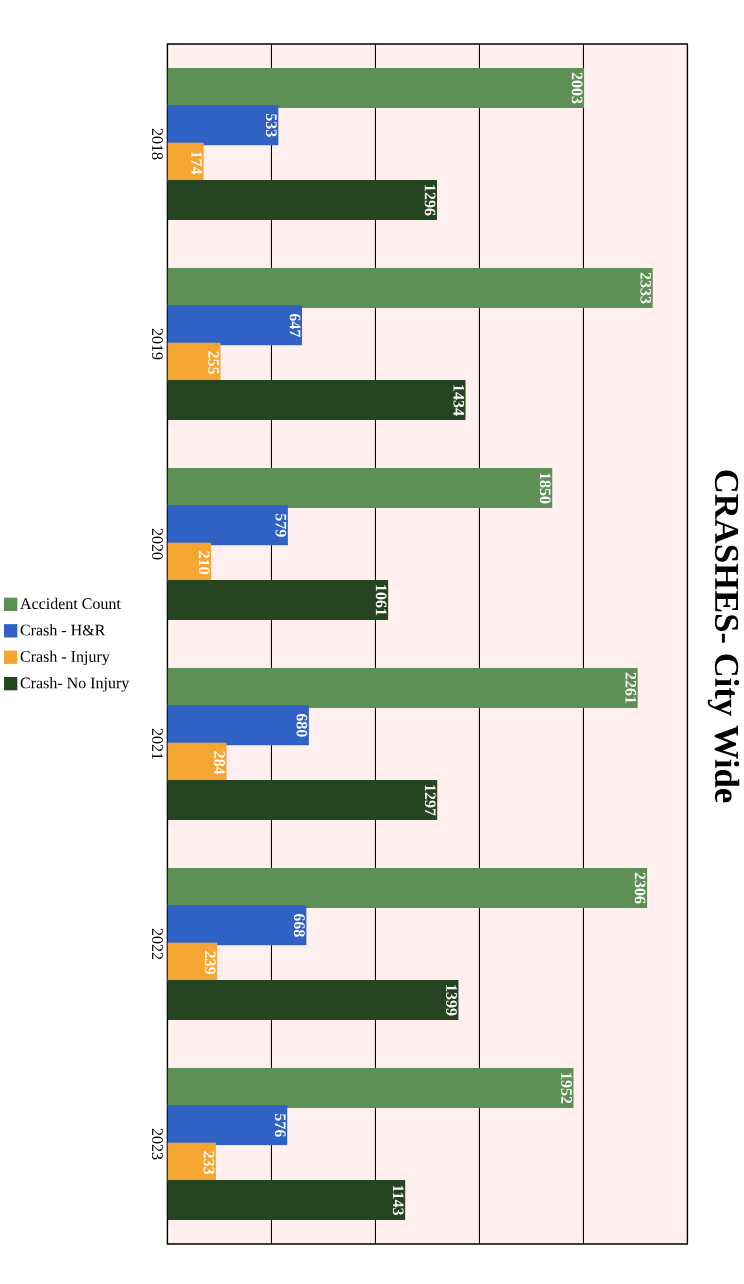 The width and height of the screenshot is (744, 1284). I want to click on data-label: 2261, so click(631, 688).